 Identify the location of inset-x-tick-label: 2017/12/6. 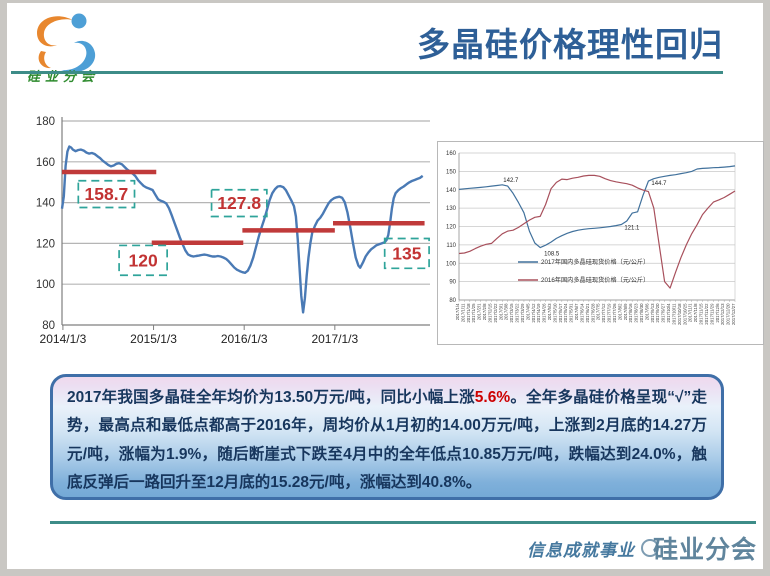
(717, 313).